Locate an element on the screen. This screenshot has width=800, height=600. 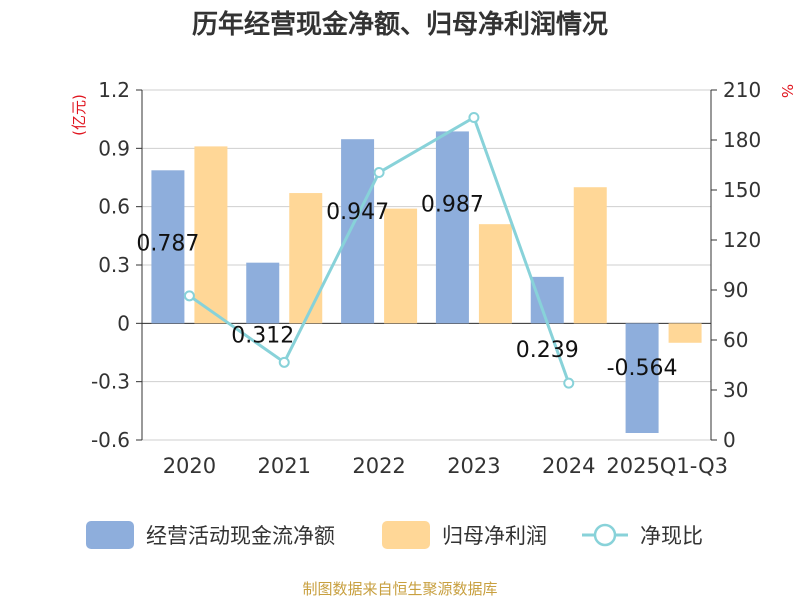
right-axis-unit: % is located at coordinates (787, 91).